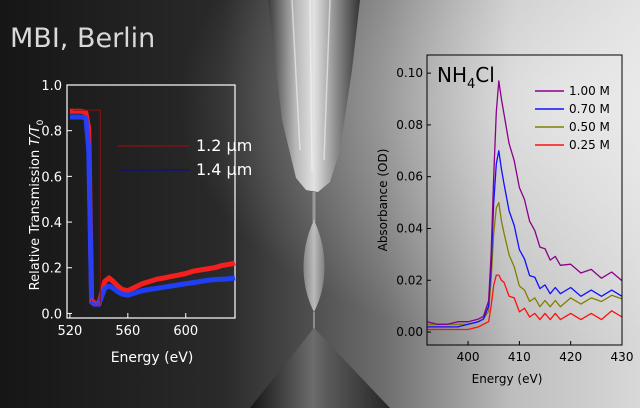  Describe the element at coordinates (525, 302) in the screenshot. I see `chart2-series-4-line` at that location.